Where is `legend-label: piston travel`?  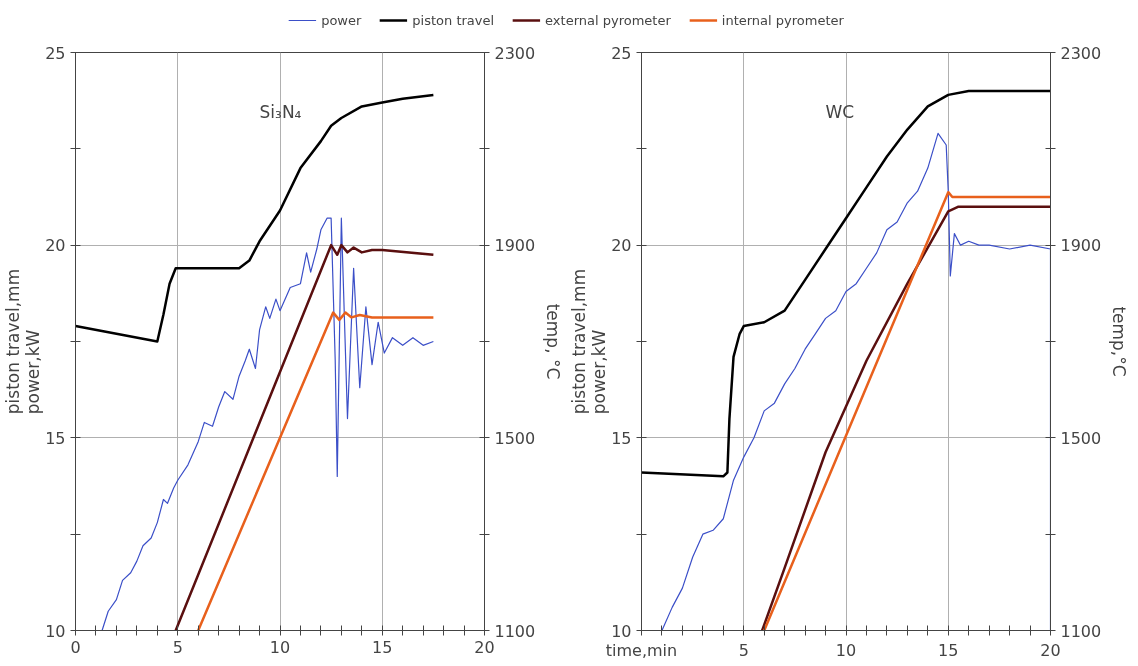
legend-label: piston travel is located at coordinates (453, 20).